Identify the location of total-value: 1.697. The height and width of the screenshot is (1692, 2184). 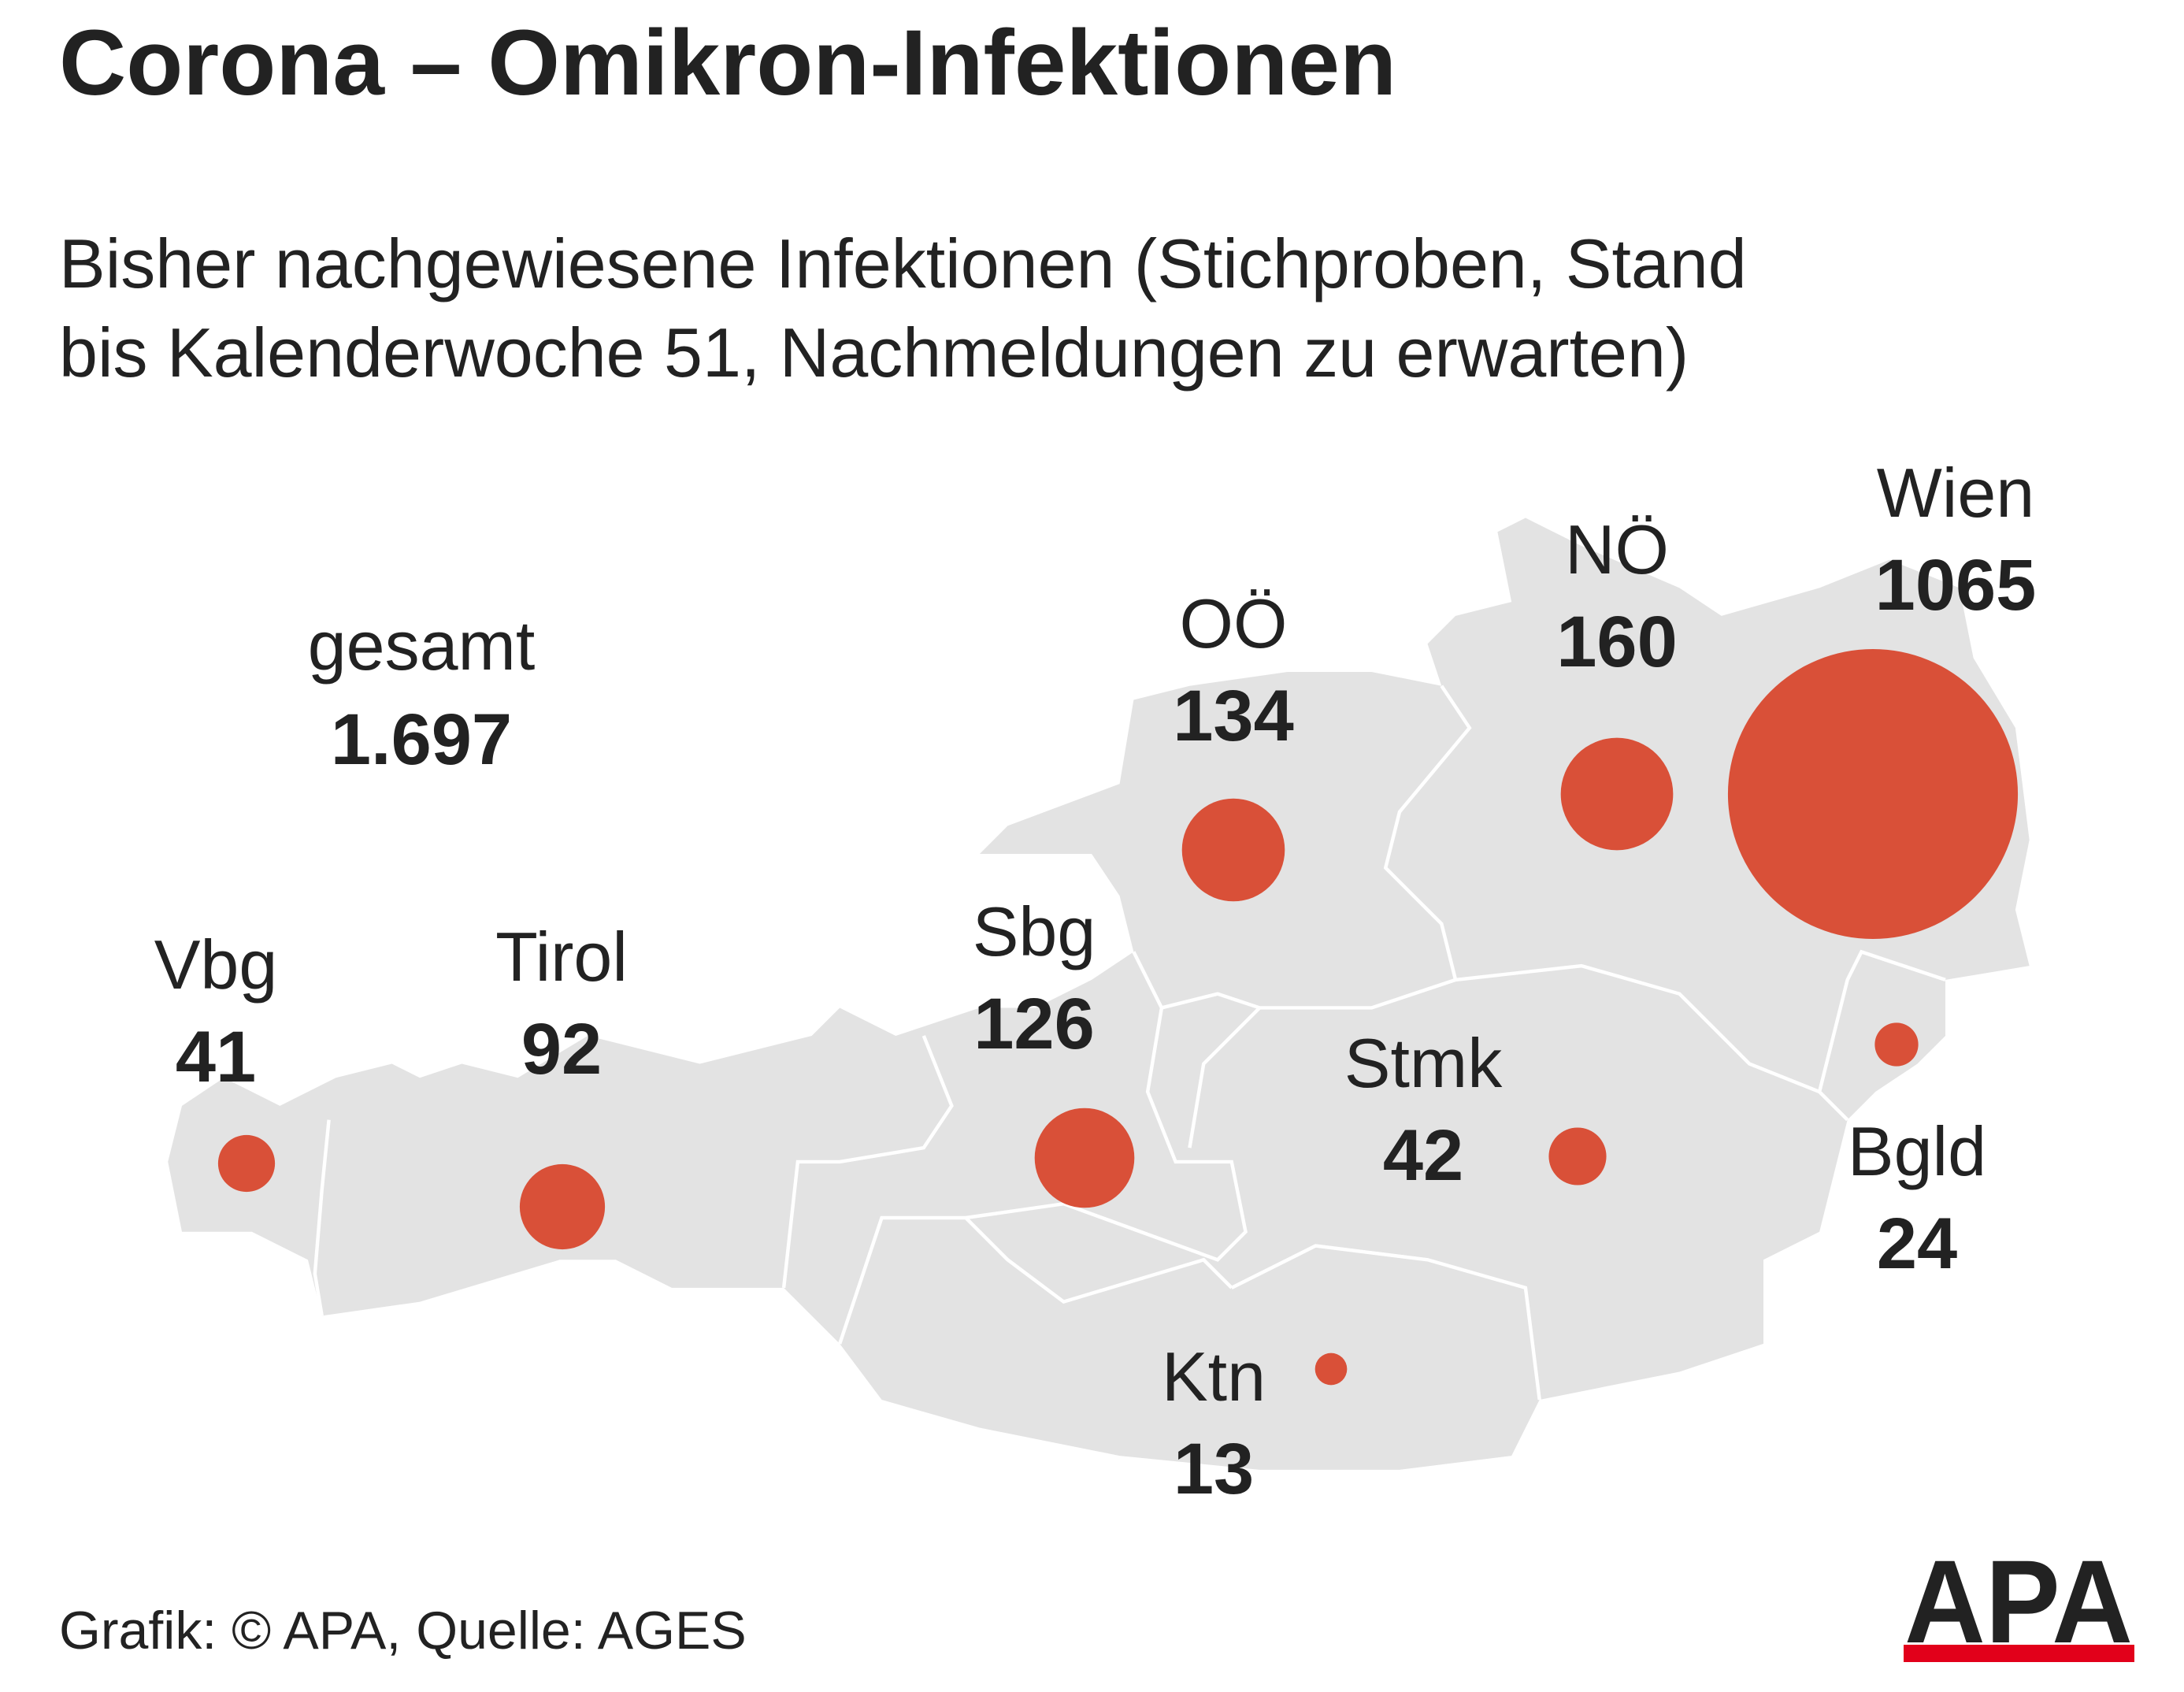
(421, 739).